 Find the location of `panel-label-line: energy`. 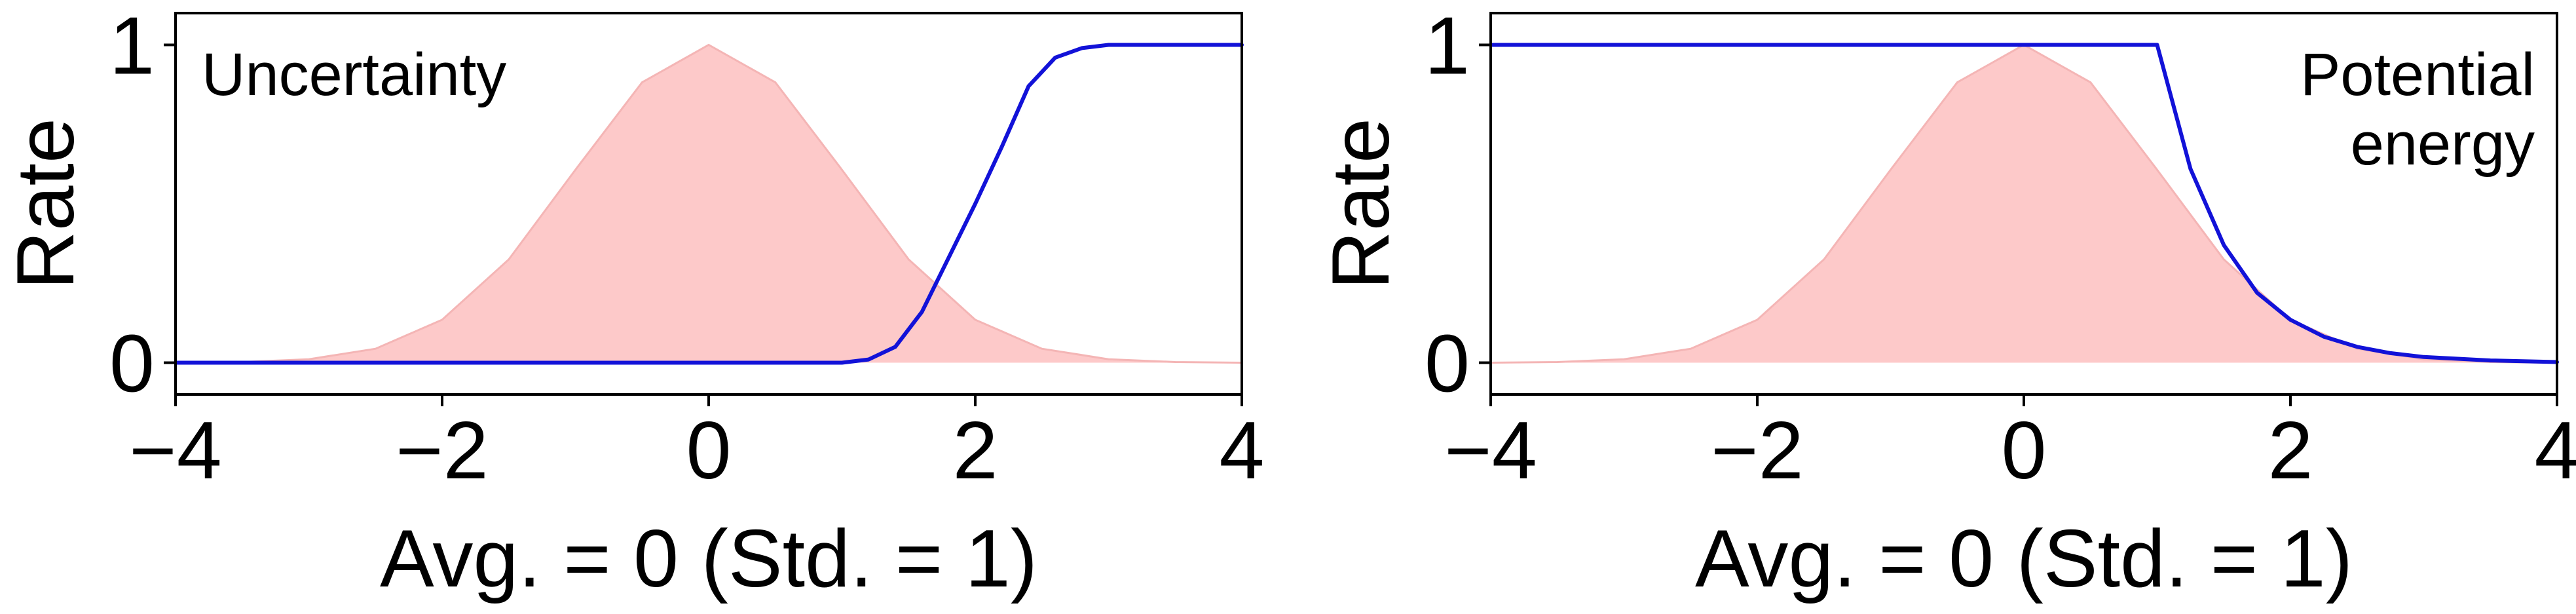

panel-label-line: energy is located at coordinates (2443, 144).